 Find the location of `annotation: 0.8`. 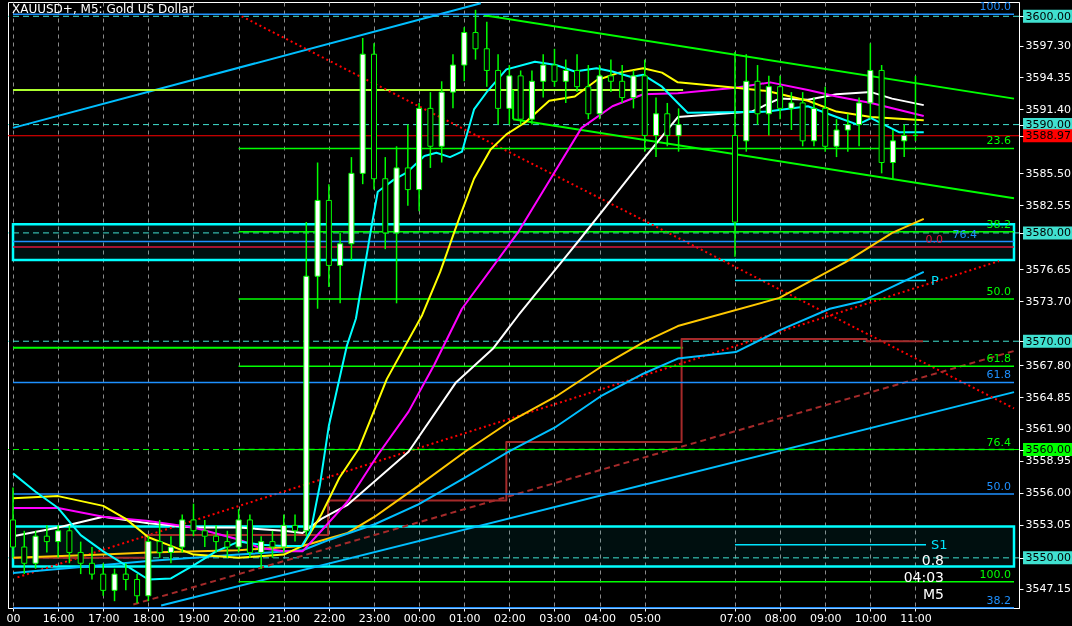

annotation: 0.8 is located at coordinates (932, 560).